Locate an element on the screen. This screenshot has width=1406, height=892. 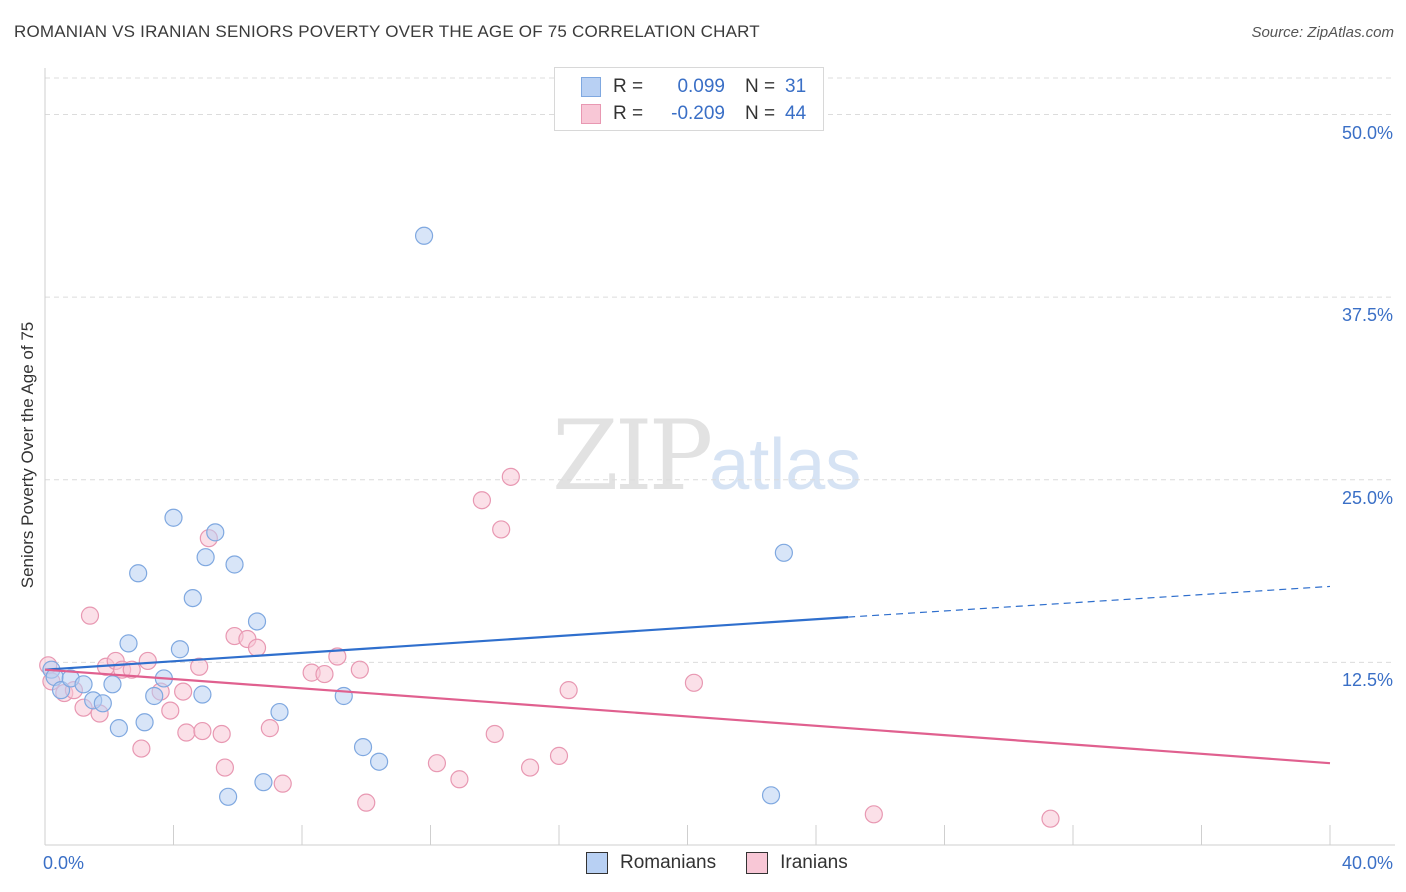
legend-item-romanians: Romanians is located at coordinates (651, 863).